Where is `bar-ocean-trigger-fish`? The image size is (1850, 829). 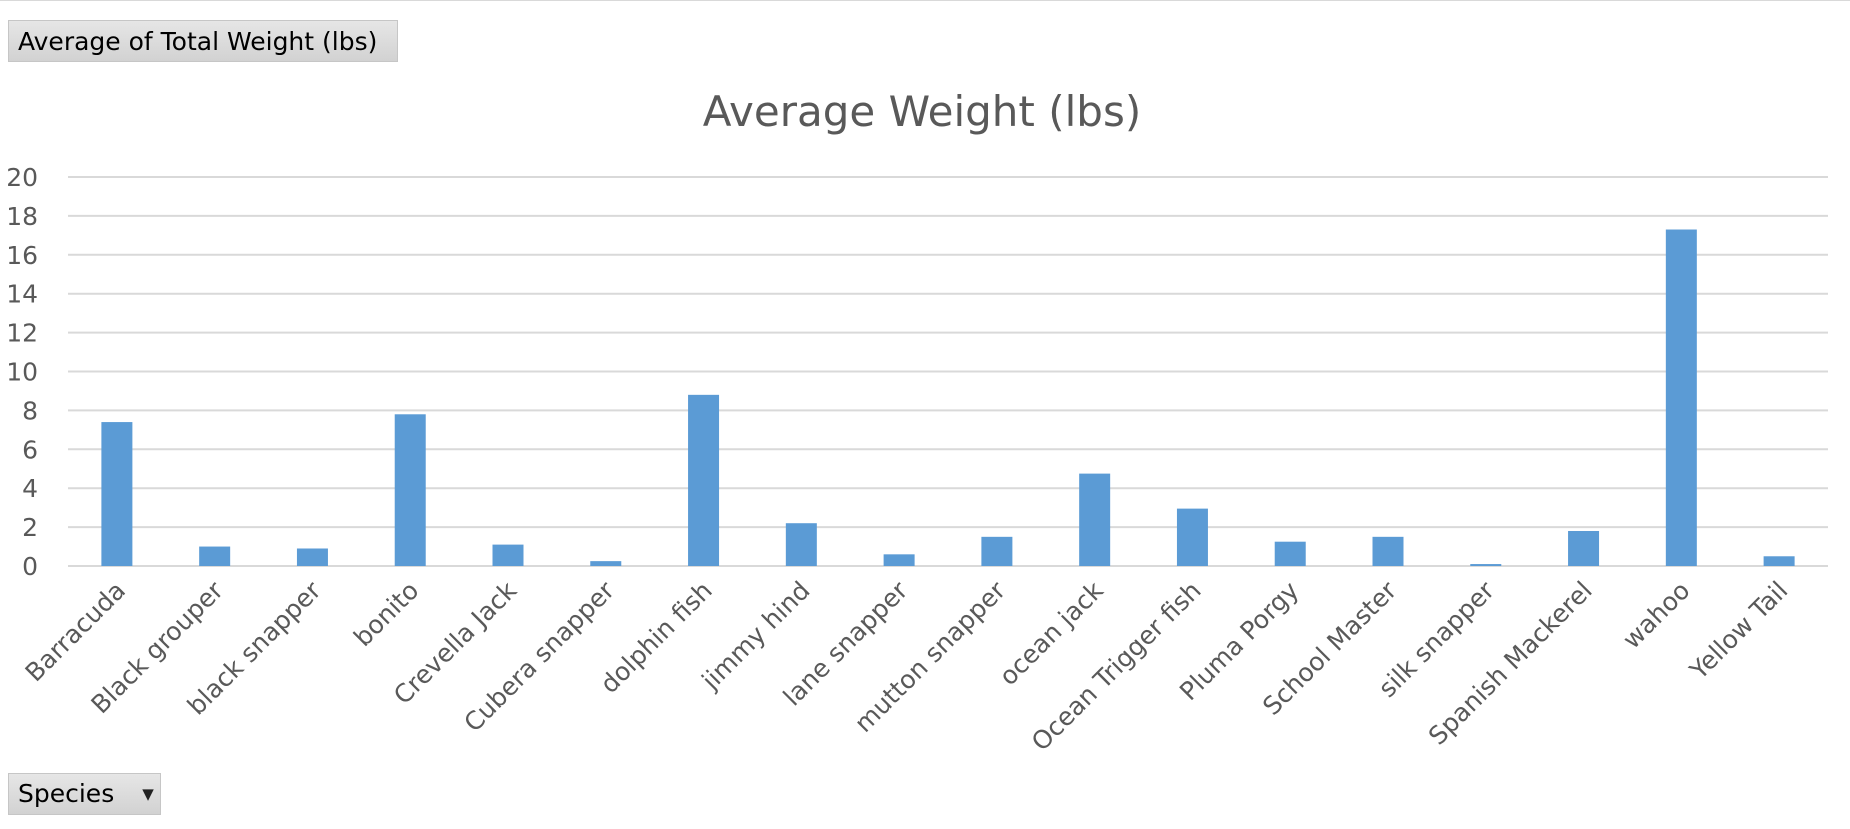
bar-ocean-trigger-fish is located at coordinates (1192, 537).